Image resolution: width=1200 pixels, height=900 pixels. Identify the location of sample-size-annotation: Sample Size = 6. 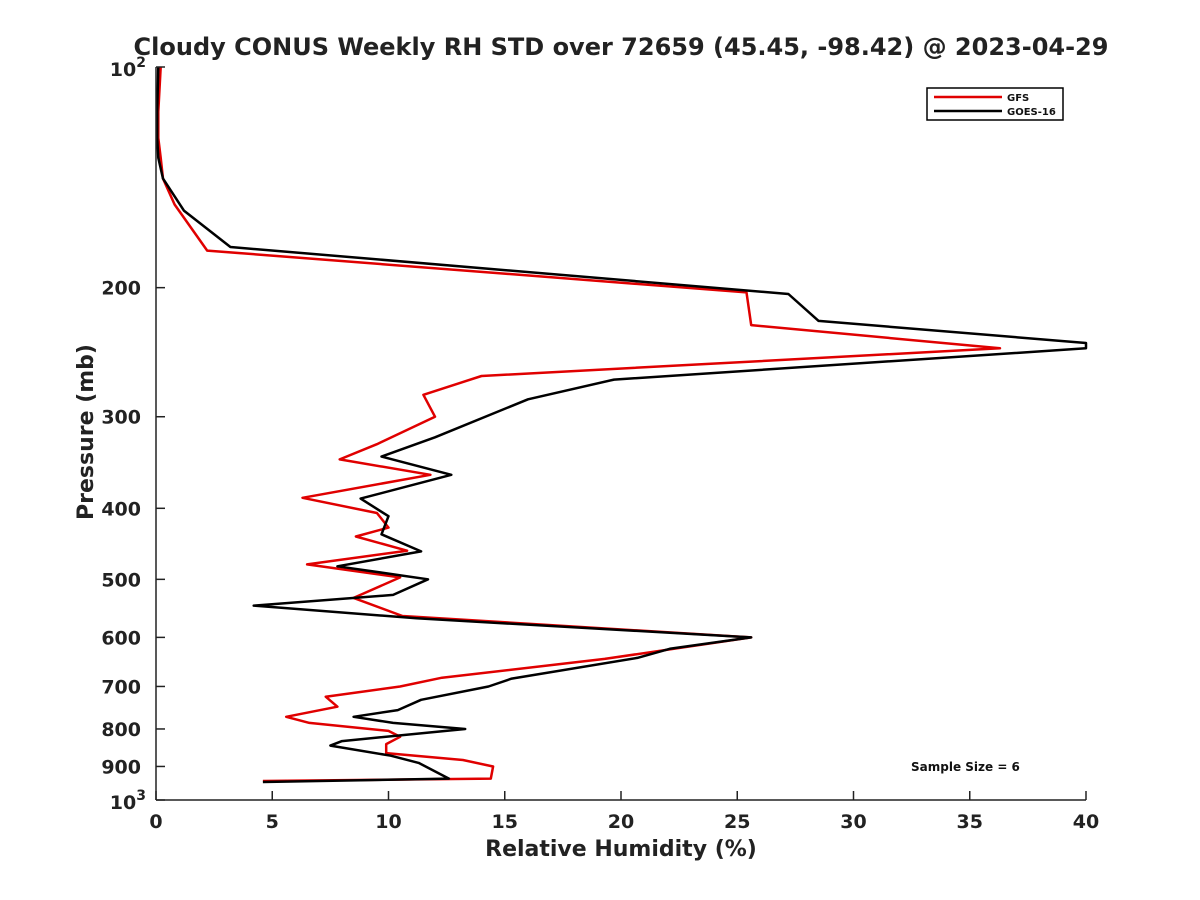
(965, 767).